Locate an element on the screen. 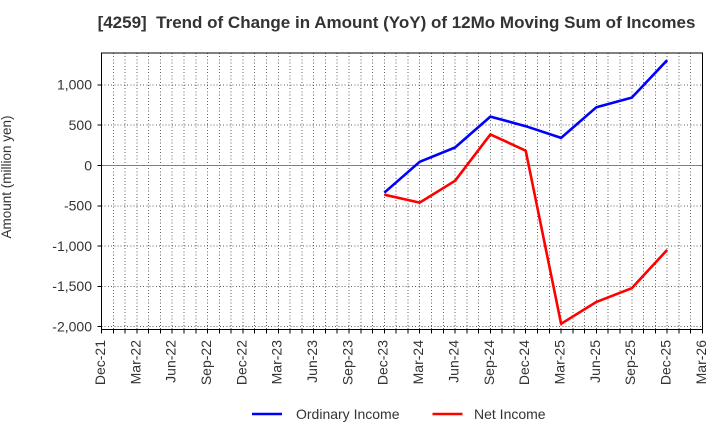 The image size is (720, 440). svg-text: Jun-22 is located at coordinates (171, 361).